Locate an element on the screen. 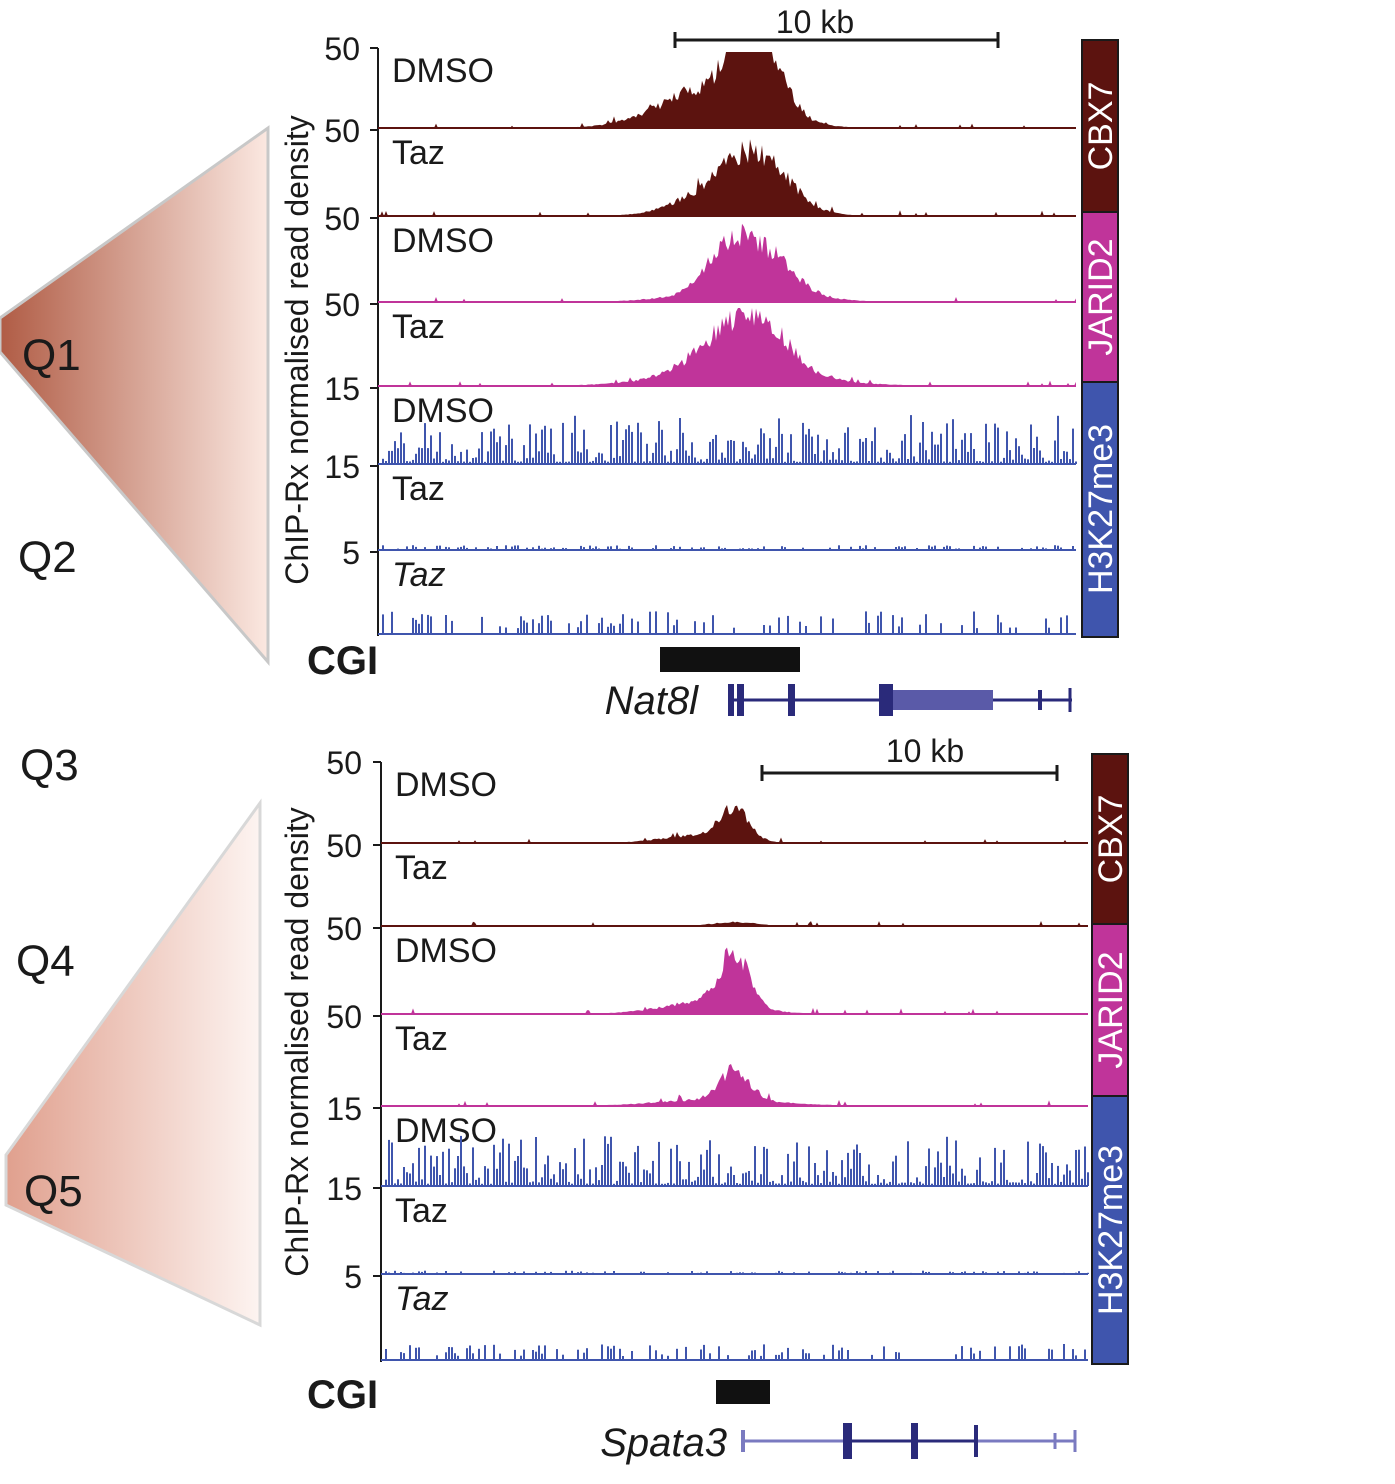 The width and height of the screenshot is (1395, 1484). side-bar-h3k27me3 is located at coordinates (1100, 509).